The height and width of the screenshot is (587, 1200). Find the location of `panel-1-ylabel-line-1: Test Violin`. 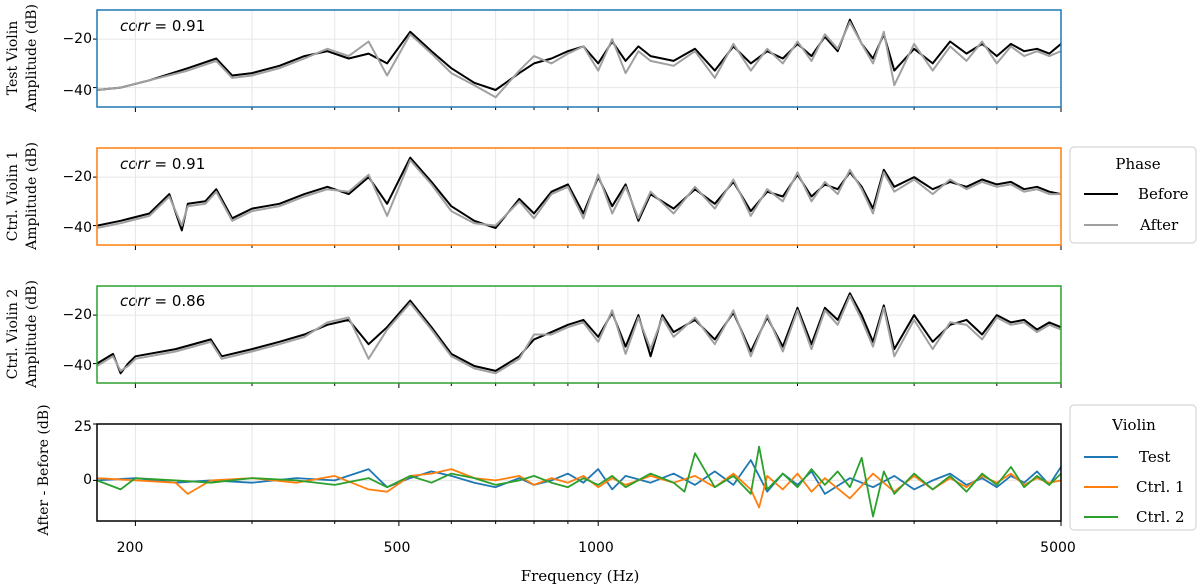

panel-1-ylabel-line-1: Test Violin is located at coordinates (13, 58).